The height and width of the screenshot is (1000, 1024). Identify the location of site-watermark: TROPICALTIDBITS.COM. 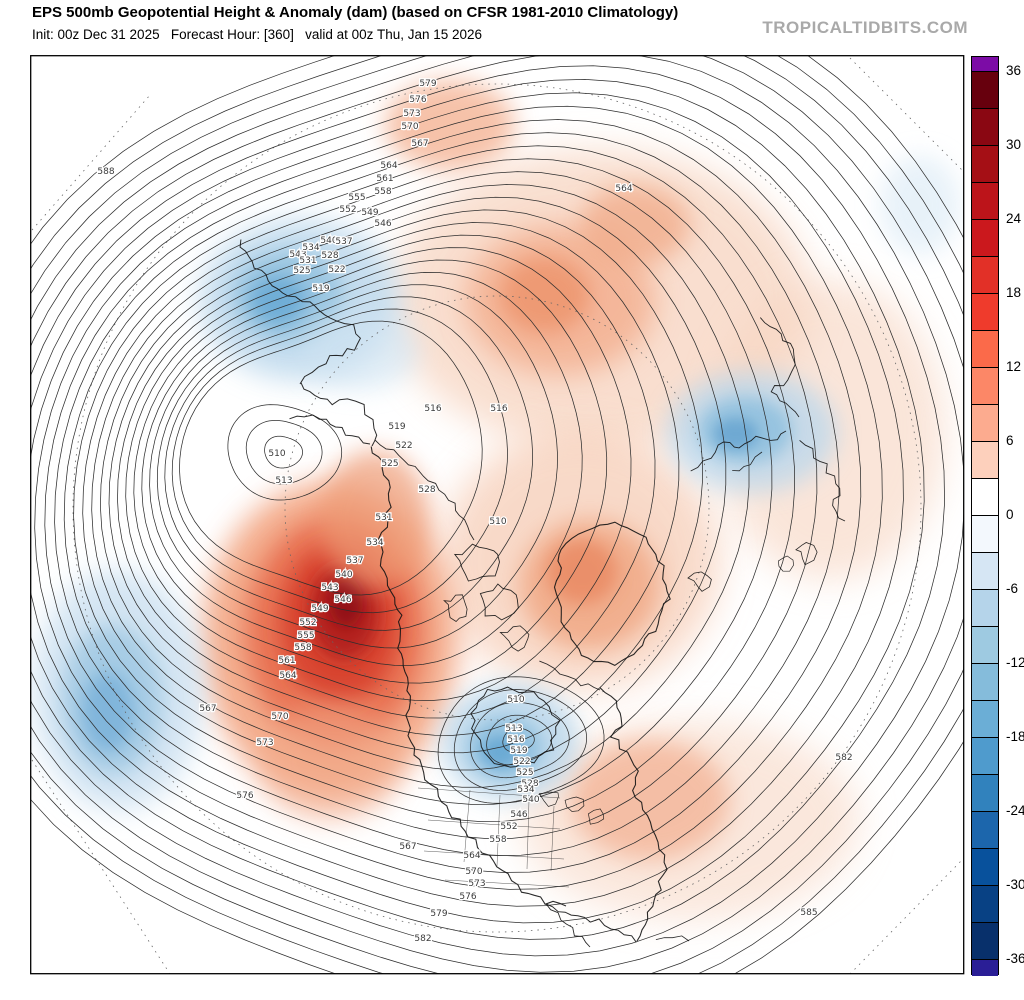
(865, 27).